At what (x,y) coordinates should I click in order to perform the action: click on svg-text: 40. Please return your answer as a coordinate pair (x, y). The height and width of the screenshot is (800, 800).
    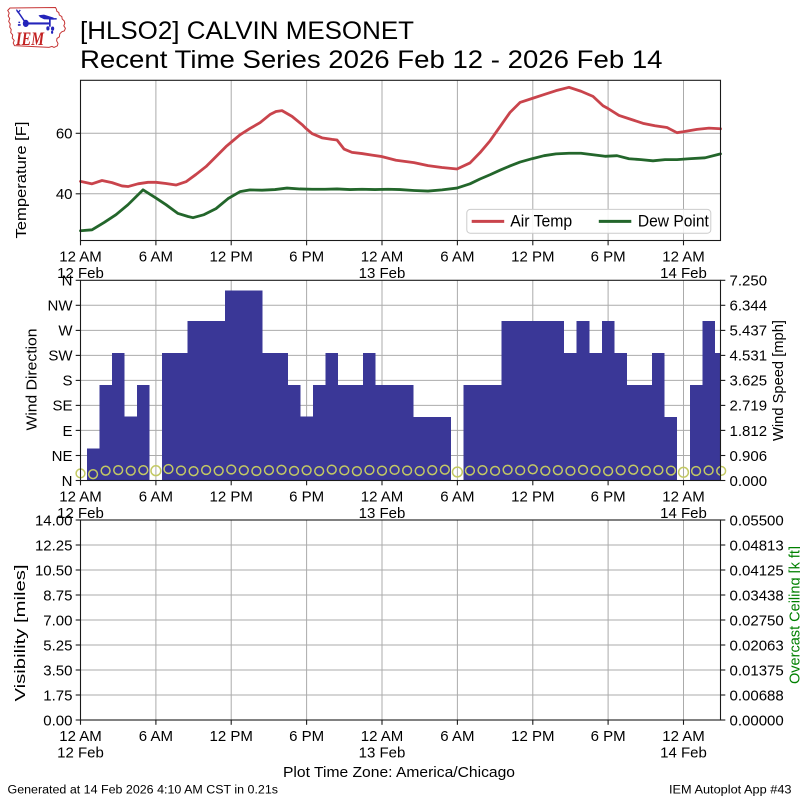
    Looking at the image, I should click on (64, 194).